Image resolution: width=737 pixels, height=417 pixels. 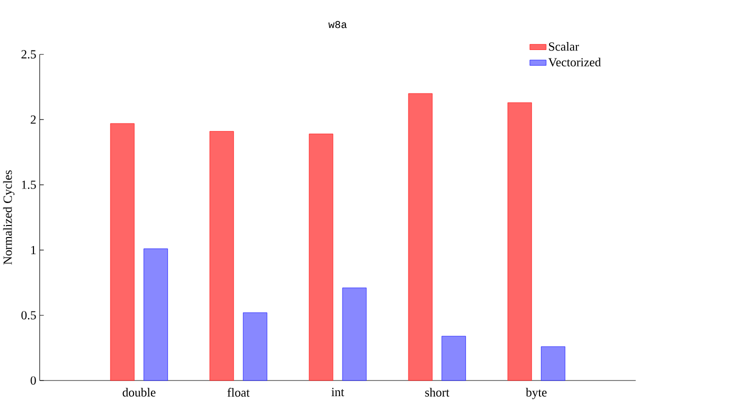 I want to click on y-tick-label: 1.5, so click(x=29, y=185).